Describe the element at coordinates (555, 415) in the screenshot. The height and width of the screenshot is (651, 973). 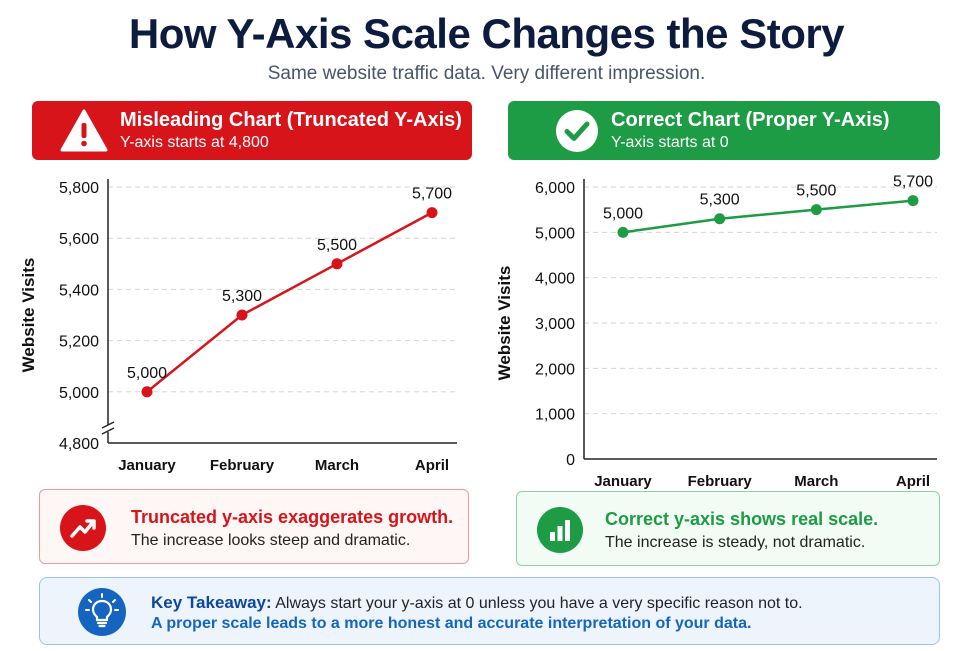
I see `y-tick-label: 1,000` at that location.